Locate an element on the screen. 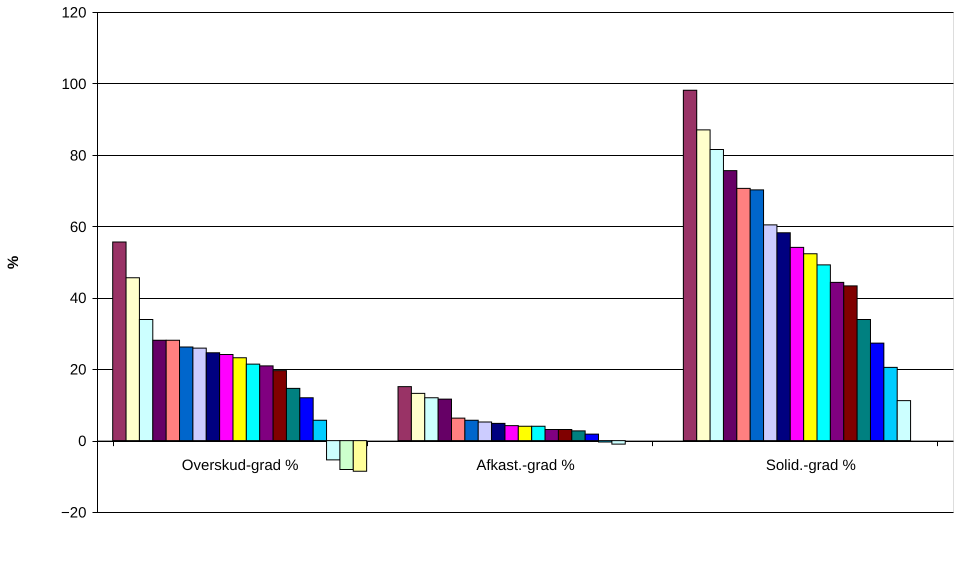 This screenshot has width=975, height=573. x-tick-label: Overskud-grad % is located at coordinates (240, 465).